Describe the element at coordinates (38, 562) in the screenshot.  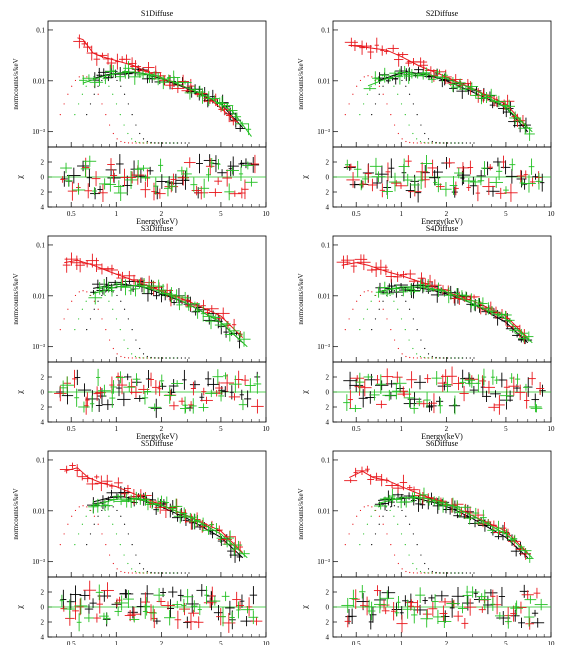
I see `y-tick-label: 10⁻³` at that location.